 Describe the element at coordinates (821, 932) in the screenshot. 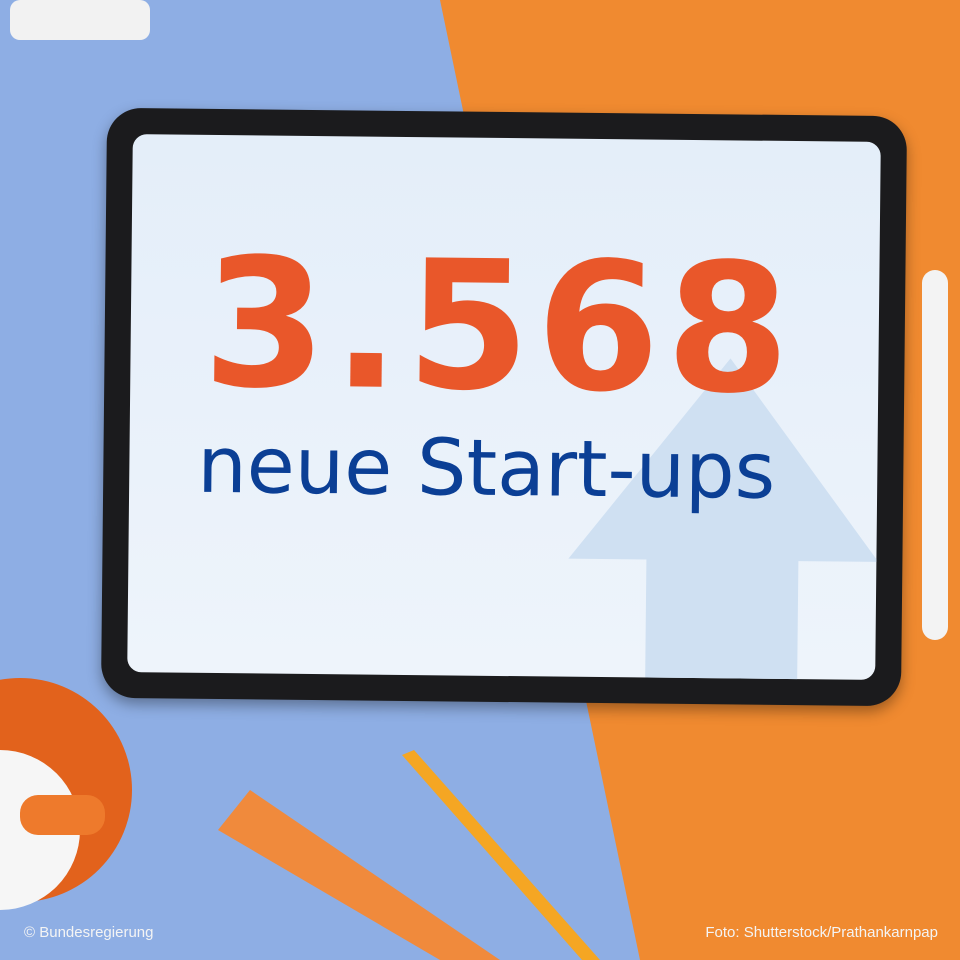

I see `photo-credit: Foto: Shutterstock/Prathankarnpap` at that location.